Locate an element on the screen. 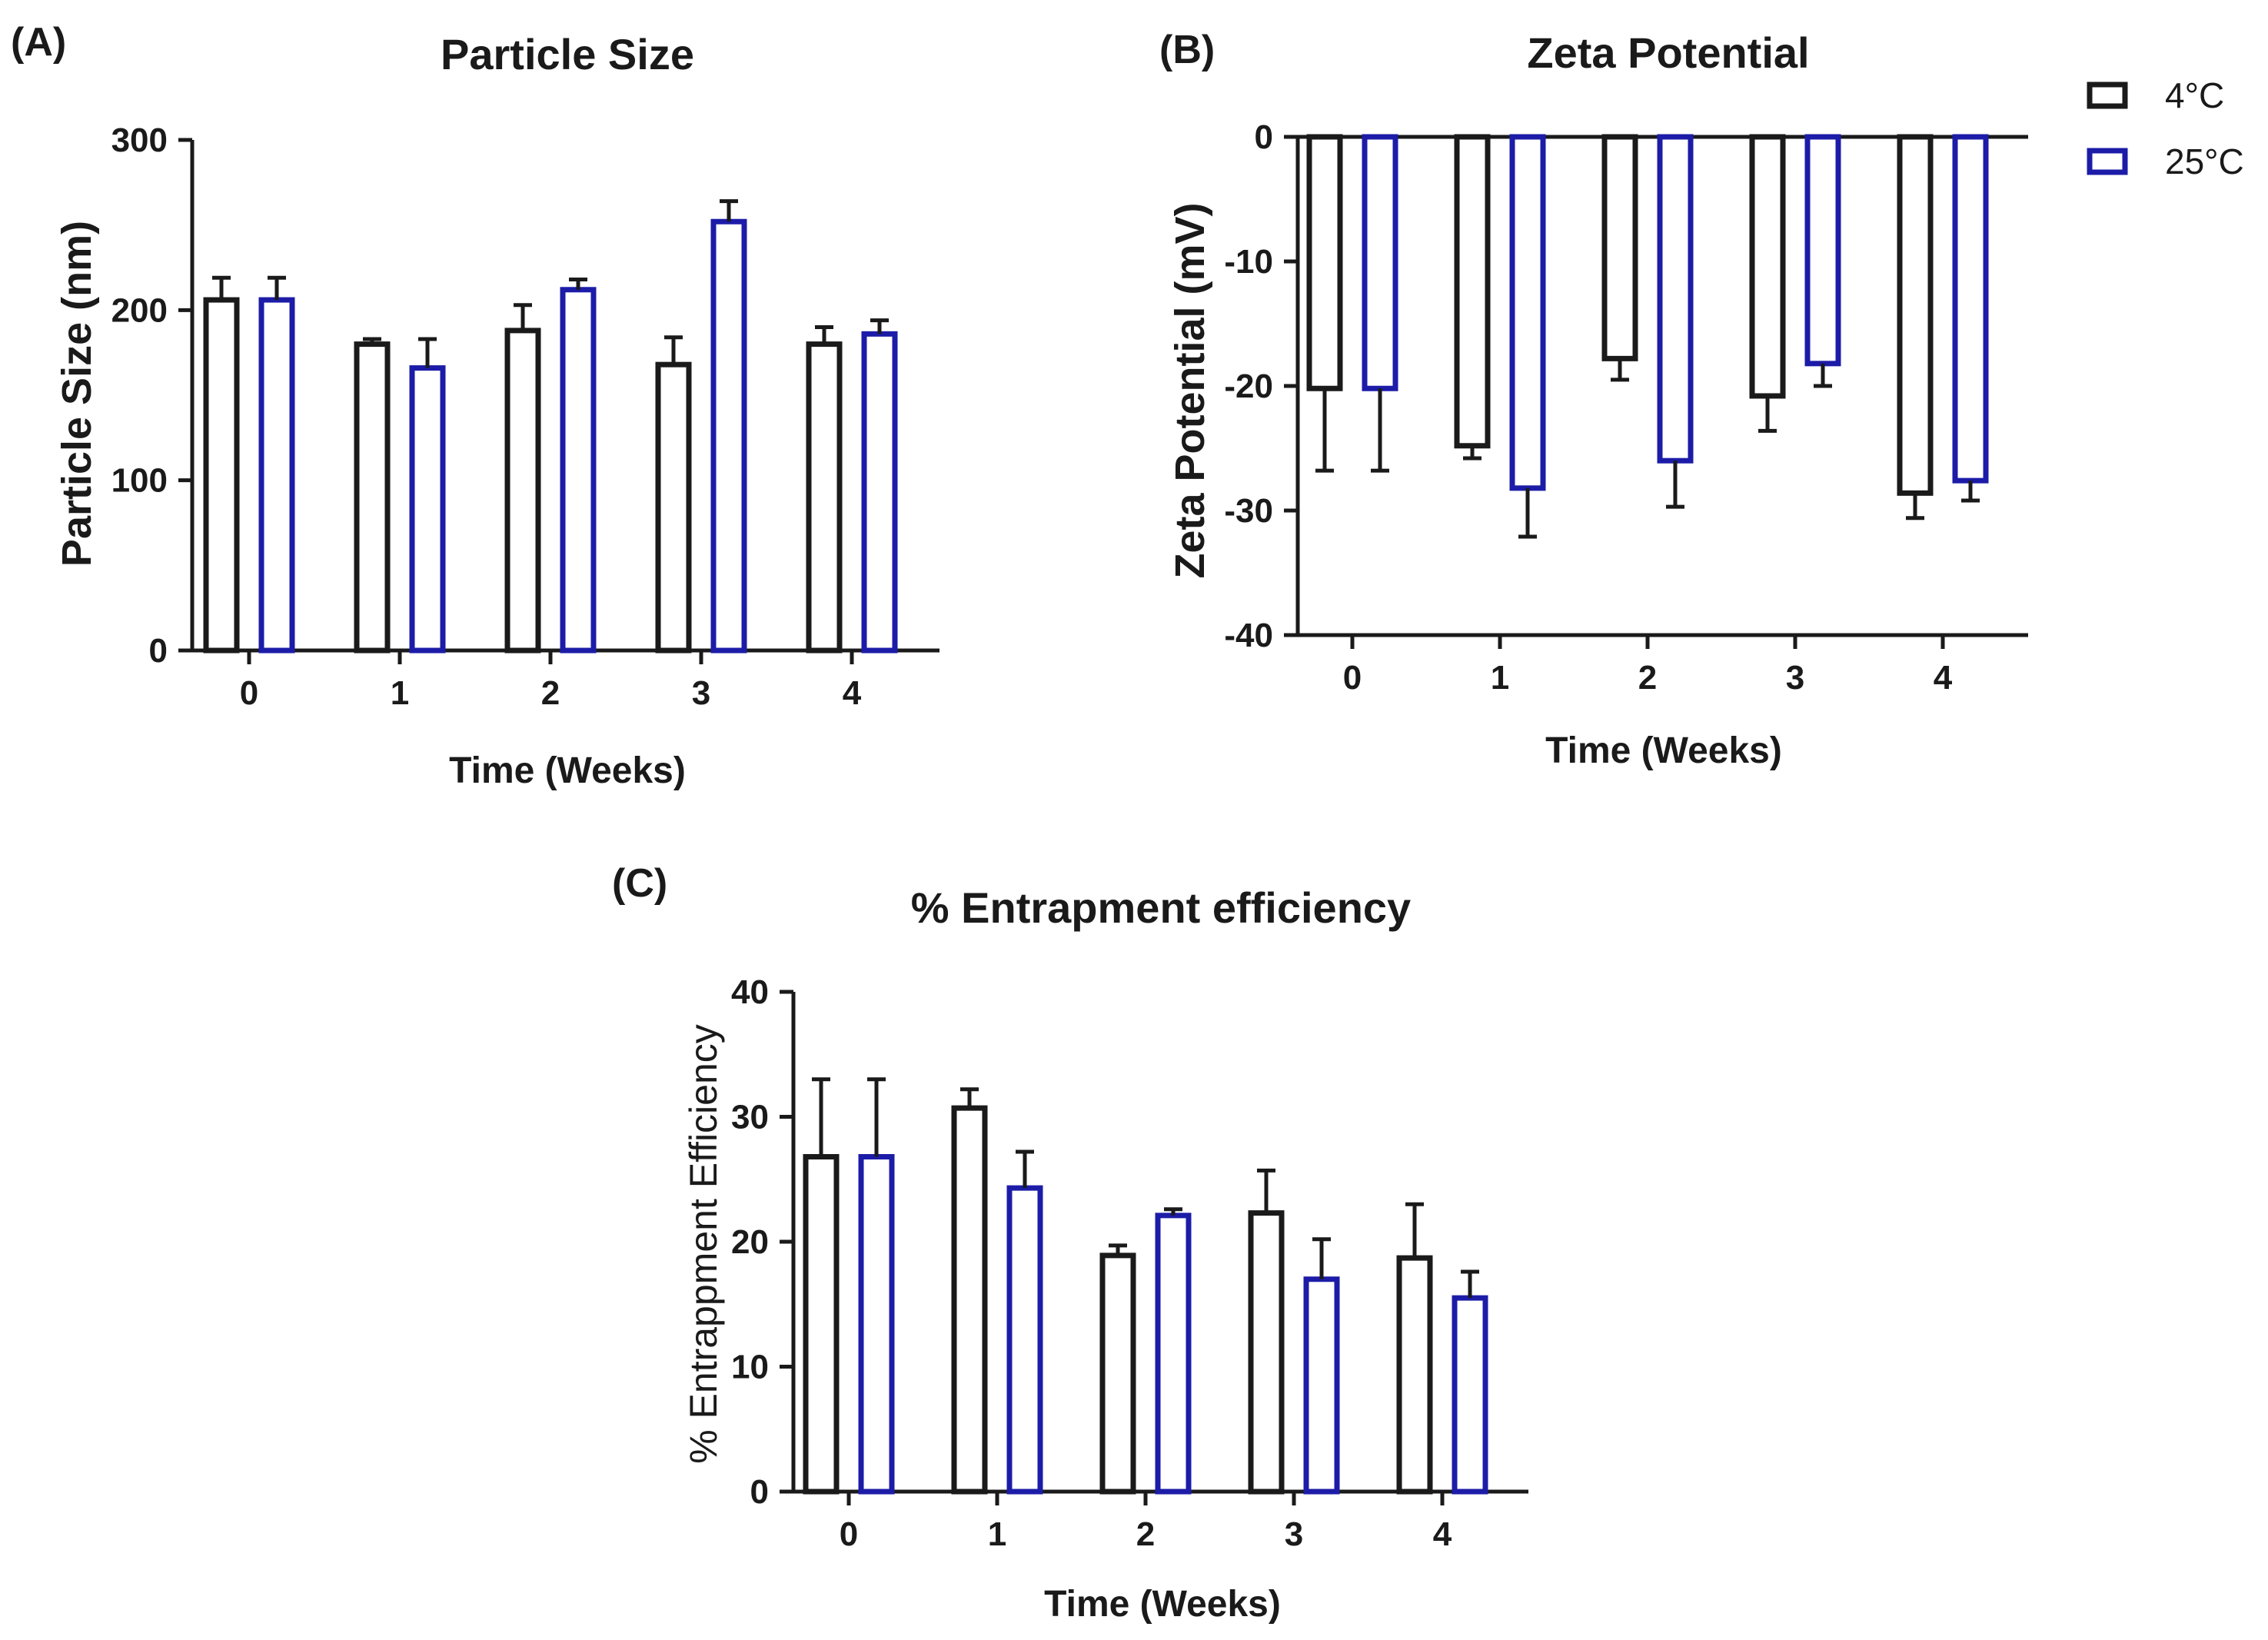  panel-b-x-tick-label: 2 is located at coordinates (1647, 678).